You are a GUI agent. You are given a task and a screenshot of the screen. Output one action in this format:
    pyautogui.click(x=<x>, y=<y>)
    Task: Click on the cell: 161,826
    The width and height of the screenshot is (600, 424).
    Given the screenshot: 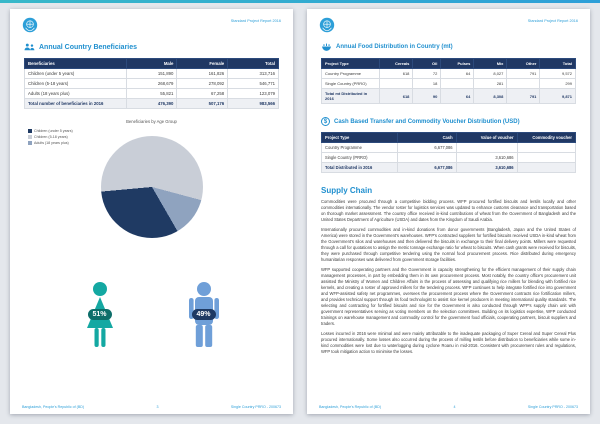 What is the action you would take?
    pyautogui.click(x=202, y=73)
    